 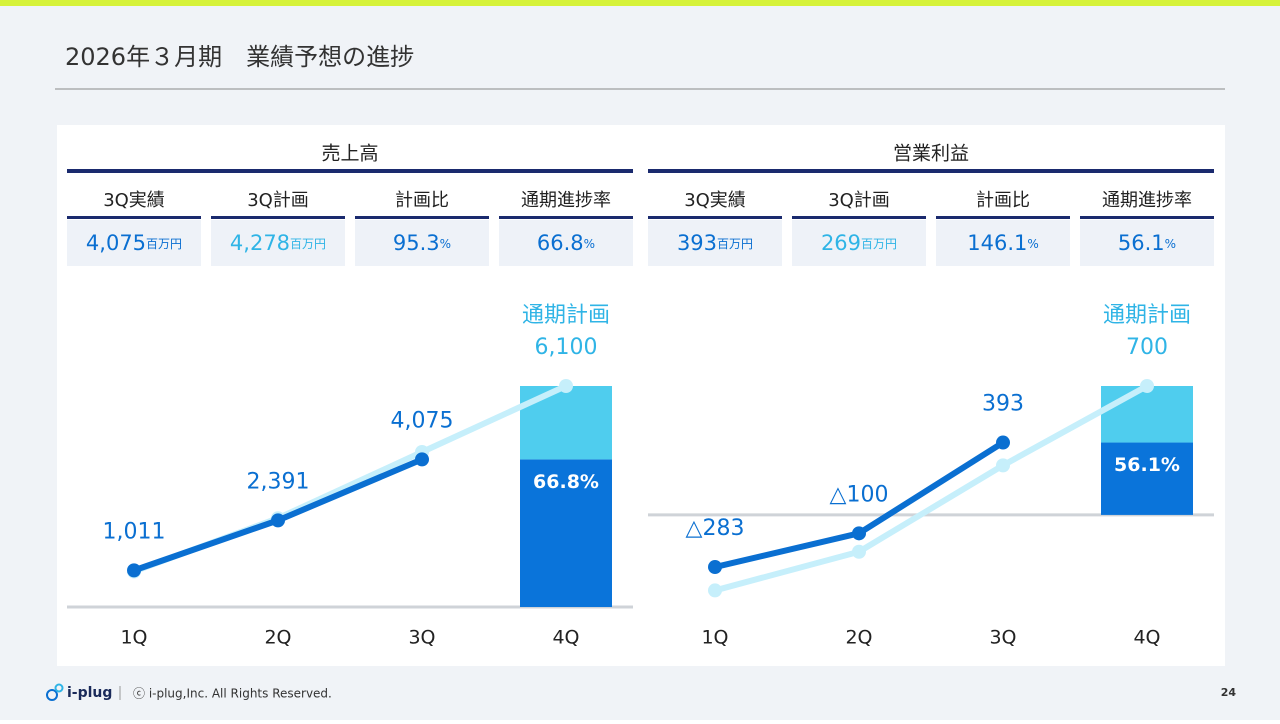 I want to click on kpi-number: 4,278, so click(x=260, y=243).